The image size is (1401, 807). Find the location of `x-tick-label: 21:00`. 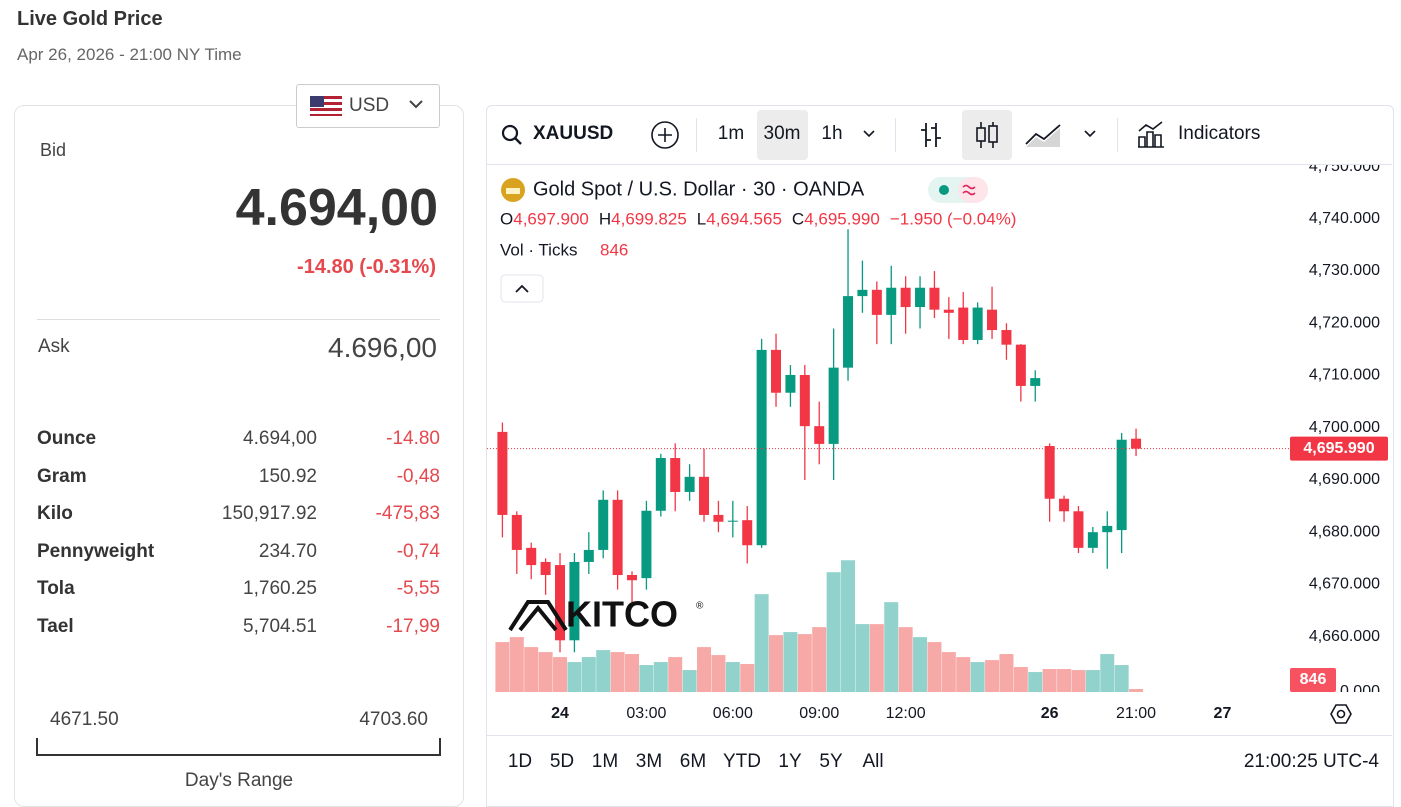

x-tick-label: 21:00 is located at coordinates (1136, 713).